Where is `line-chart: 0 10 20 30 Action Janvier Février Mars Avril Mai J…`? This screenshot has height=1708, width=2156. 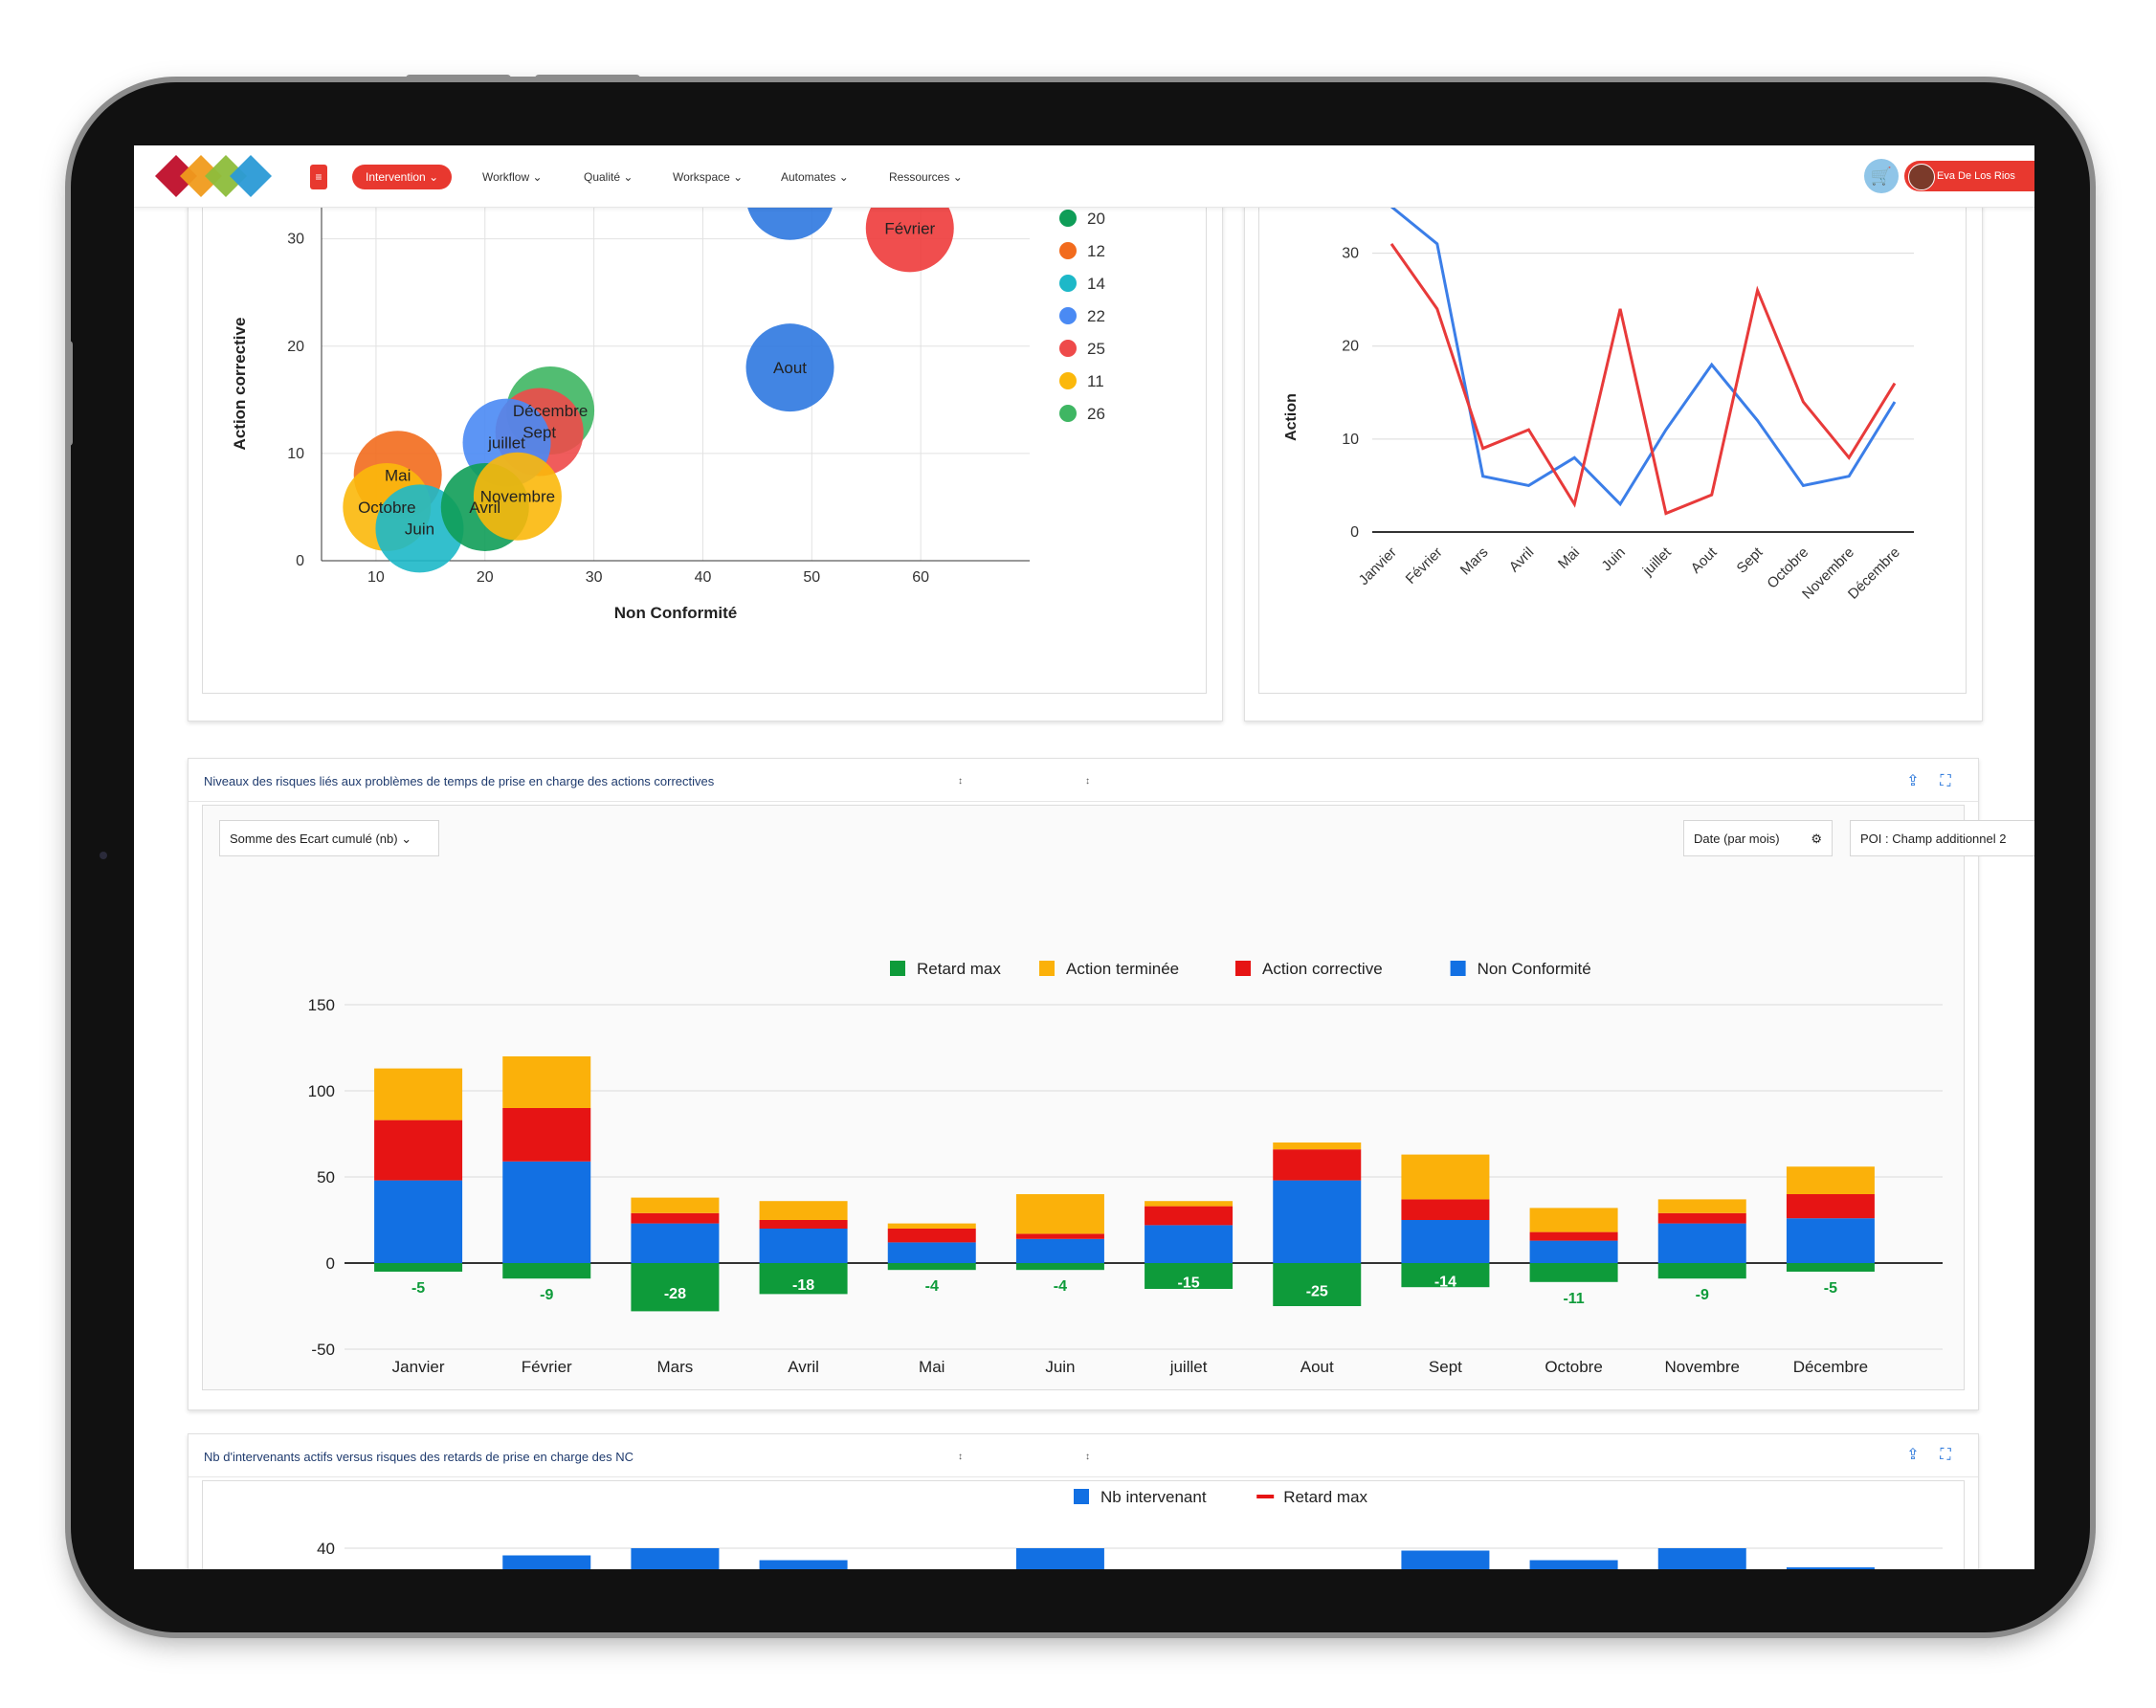 line-chart: 0 10 20 30 Action Janvier Février Mars Avril Mai J… is located at coordinates (1598, 405).